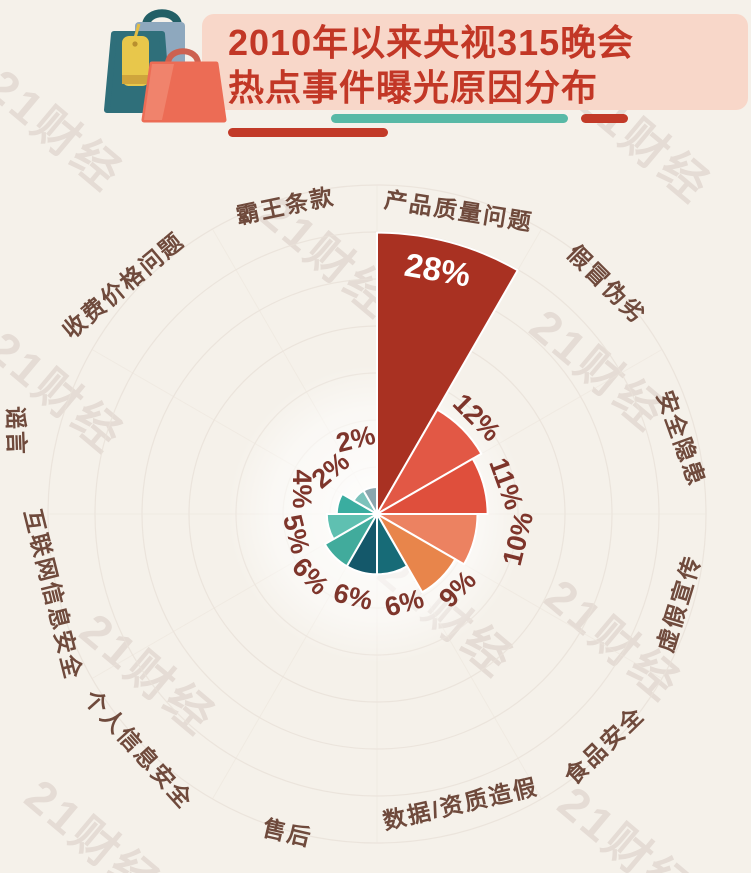 The width and height of the screenshot is (751, 873). What do you see at coordinates (135, 61) in the screenshot?
I see `yellow-tag` at bounding box center [135, 61].